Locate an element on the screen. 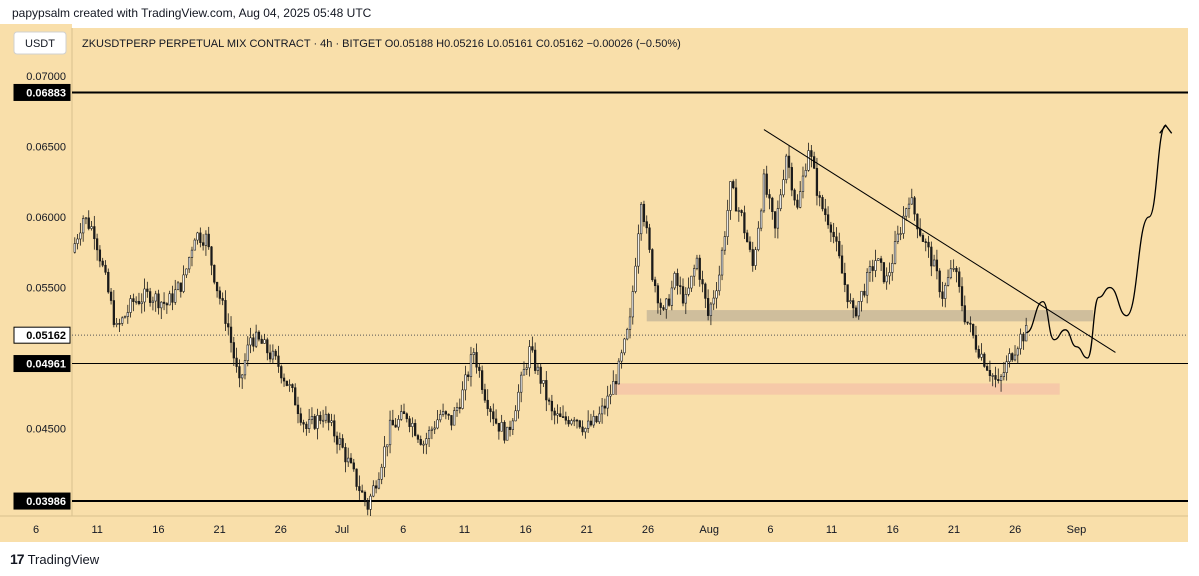 This screenshot has width=1199, height=576. x-tick-label: 11 is located at coordinates (96, 530).